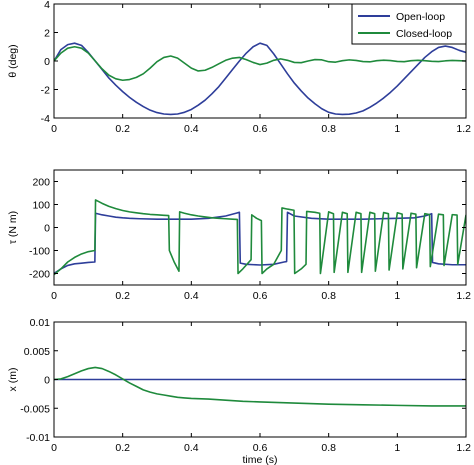  I want to click on y-tick-label: -2, so click(45, 91).